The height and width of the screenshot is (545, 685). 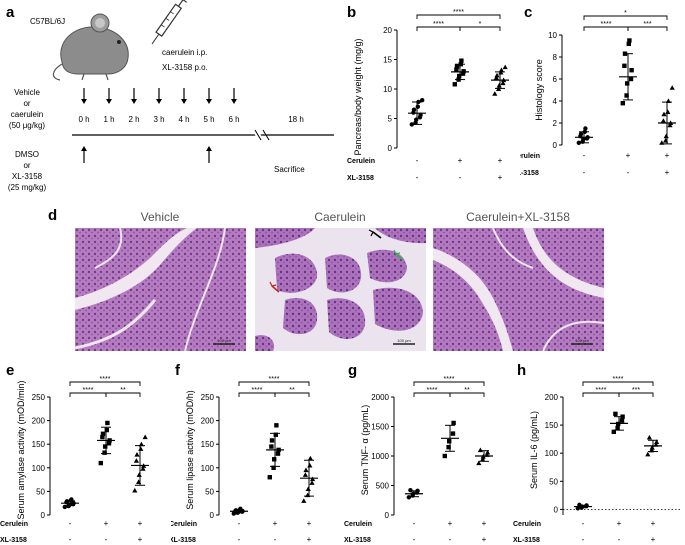 I want to click on y-tick-label: 5, so click(x=390, y=119).